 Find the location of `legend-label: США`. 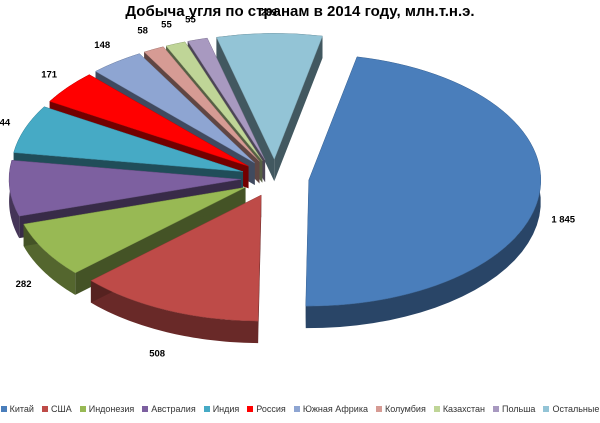

legend-label: США is located at coordinates (61, 409).